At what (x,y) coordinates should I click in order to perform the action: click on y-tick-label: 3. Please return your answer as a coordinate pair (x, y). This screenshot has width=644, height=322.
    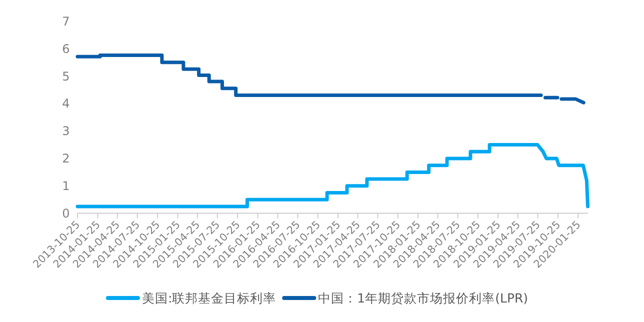
    Looking at the image, I should click on (66, 131).